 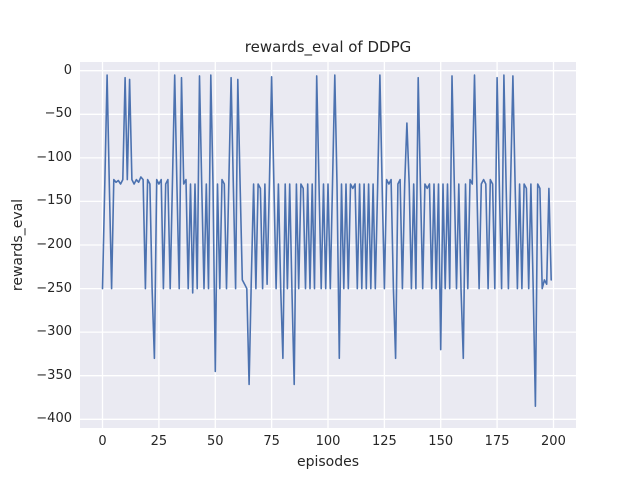 What do you see at coordinates (271, 441) in the screenshot?
I see `x-tick-label: 75` at bounding box center [271, 441].